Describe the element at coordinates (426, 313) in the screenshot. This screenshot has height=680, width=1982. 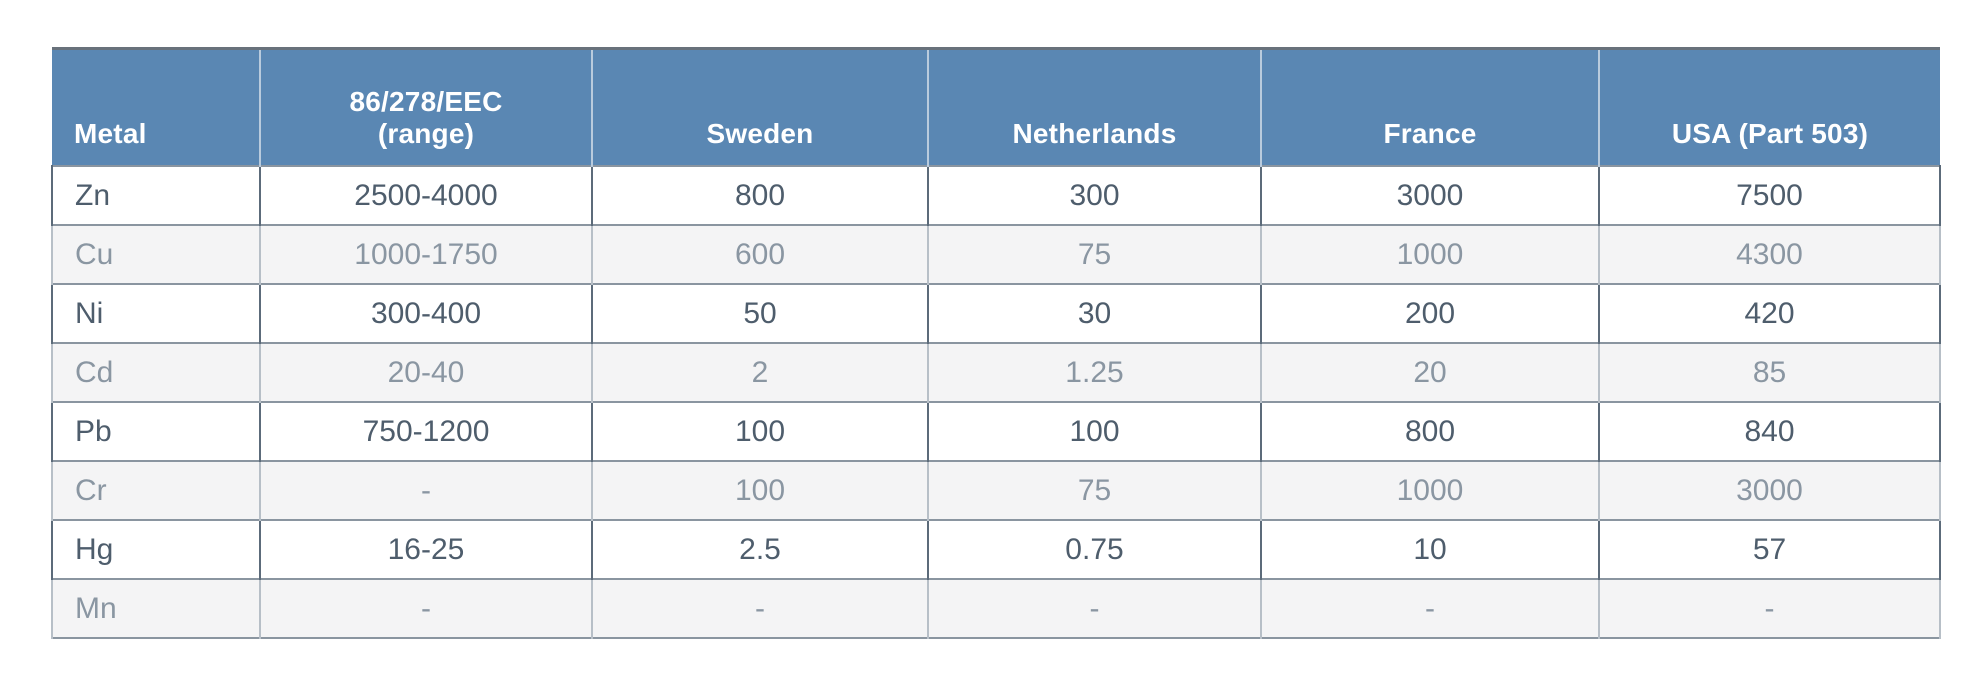
I see `value-cell: 300-400` at that location.